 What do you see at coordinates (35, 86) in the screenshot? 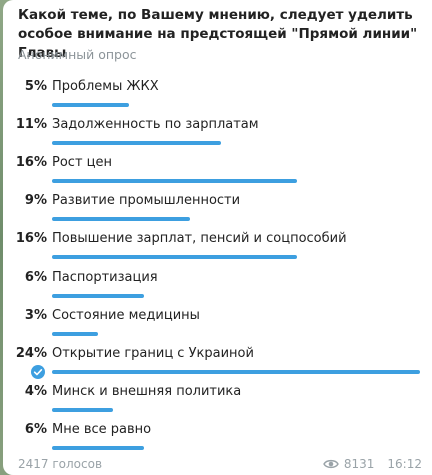
I see `poll-option-percent: 5%` at bounding box center [35, 86].